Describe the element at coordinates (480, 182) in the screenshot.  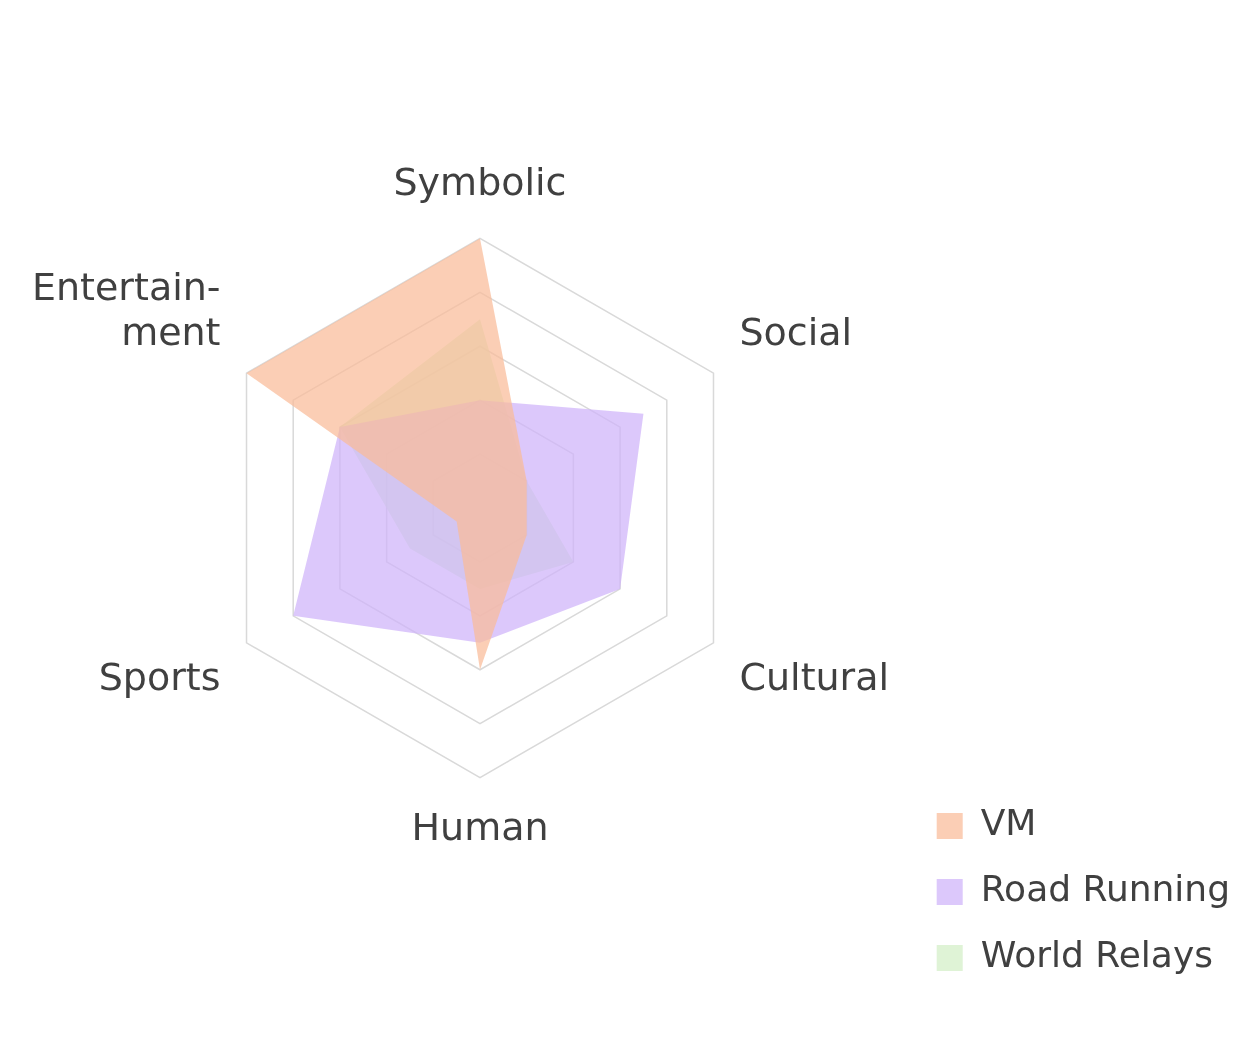
I see `spoke-label: Symbolic` at that location.